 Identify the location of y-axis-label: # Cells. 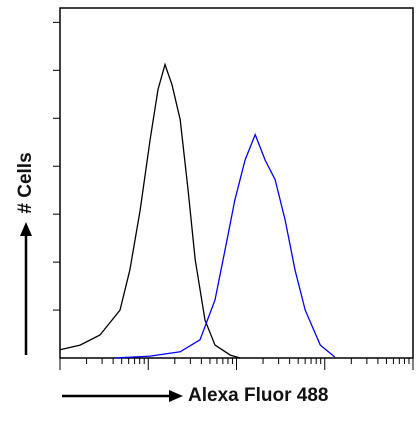
(25, 182).